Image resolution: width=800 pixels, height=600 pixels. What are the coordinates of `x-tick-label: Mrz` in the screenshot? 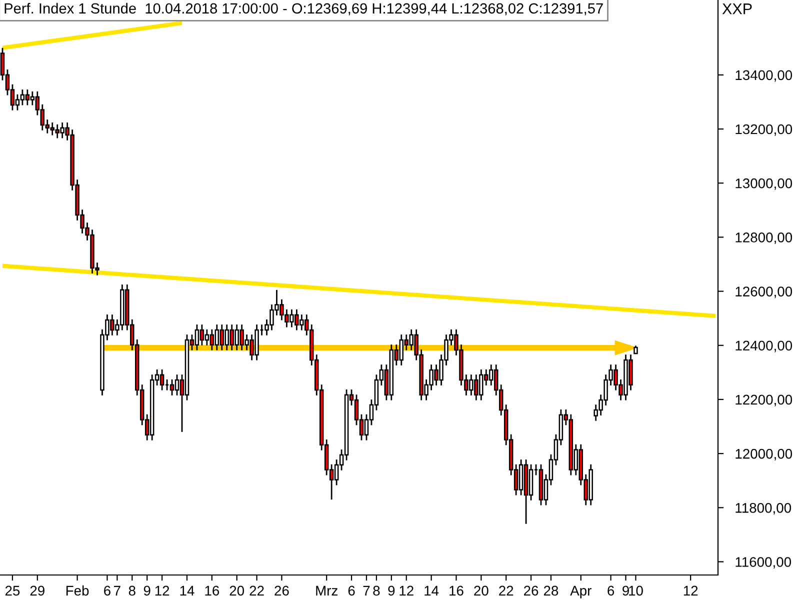 It's located at (327, 591).